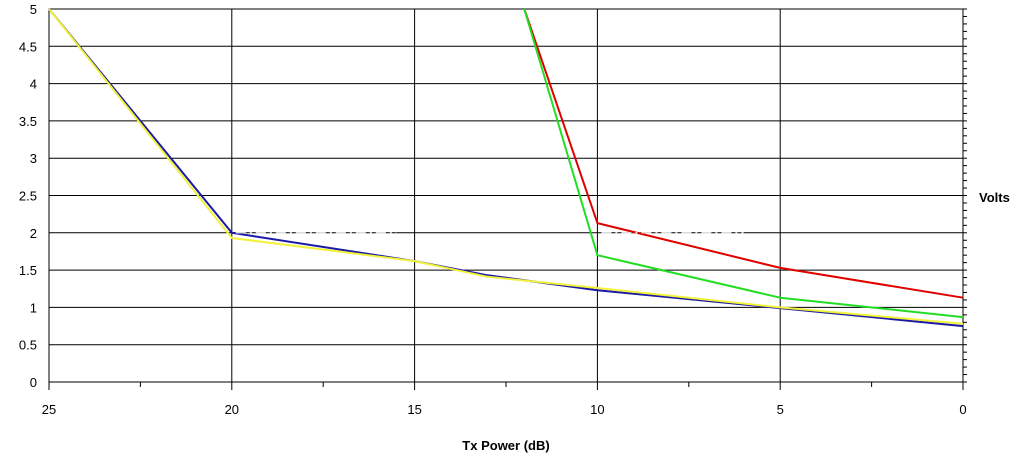 Image resolution: width=1024 pixels, height=459 pixels. I want to click on y-tick-labels: 0 0.5 1 1.5 2 2.5 3 3.5 4 4.5 5, so click(28, 196).